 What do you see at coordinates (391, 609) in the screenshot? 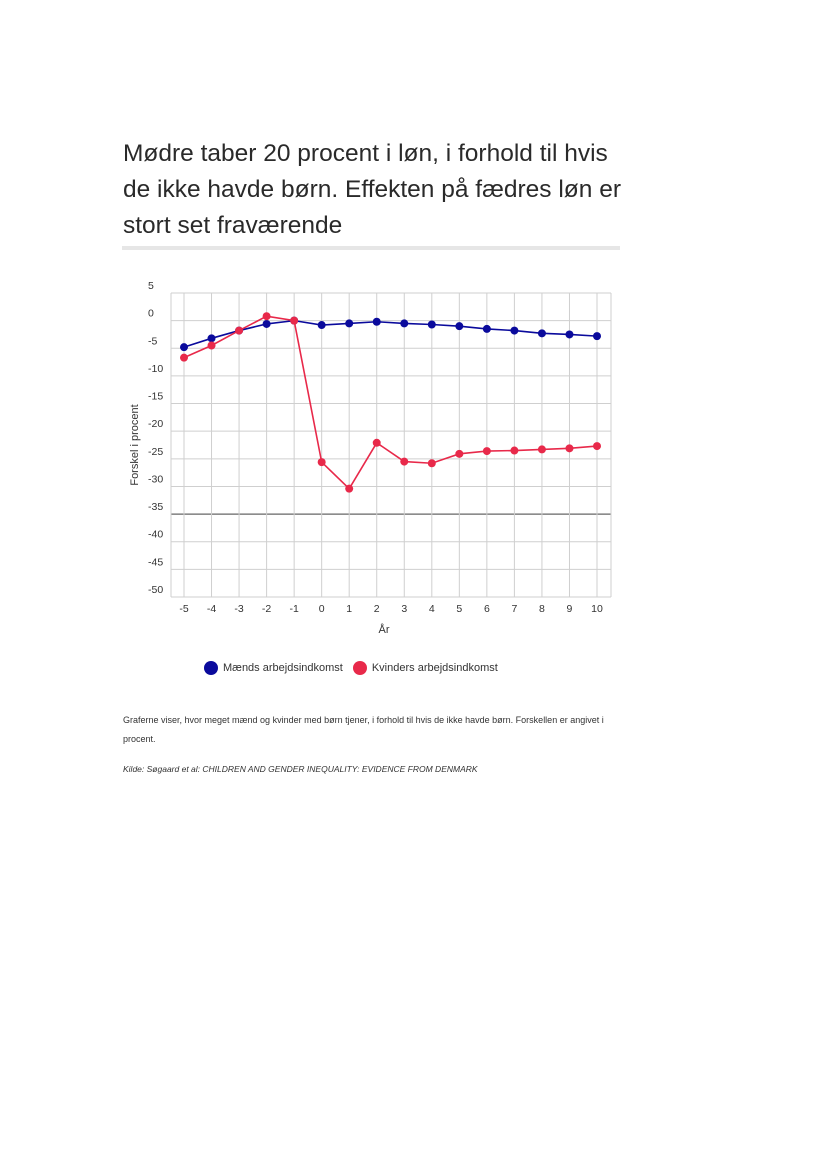
I see `x-tick-labels: -5 -4 -3 -2 -1 0 1 2 3 4 5 6 7 8 9 10` at bounding box center [391, 609].